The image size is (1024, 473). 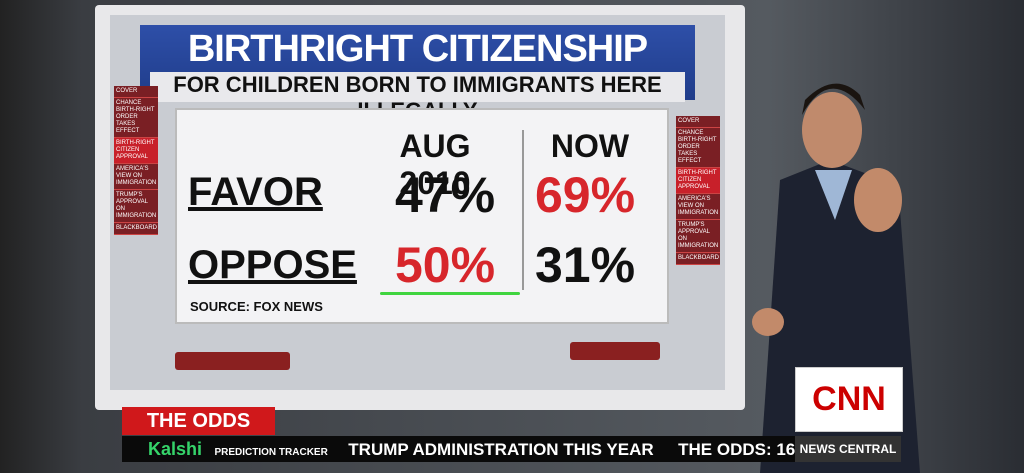 I want to click on highlight-stroke, so click(x=450, y=293).